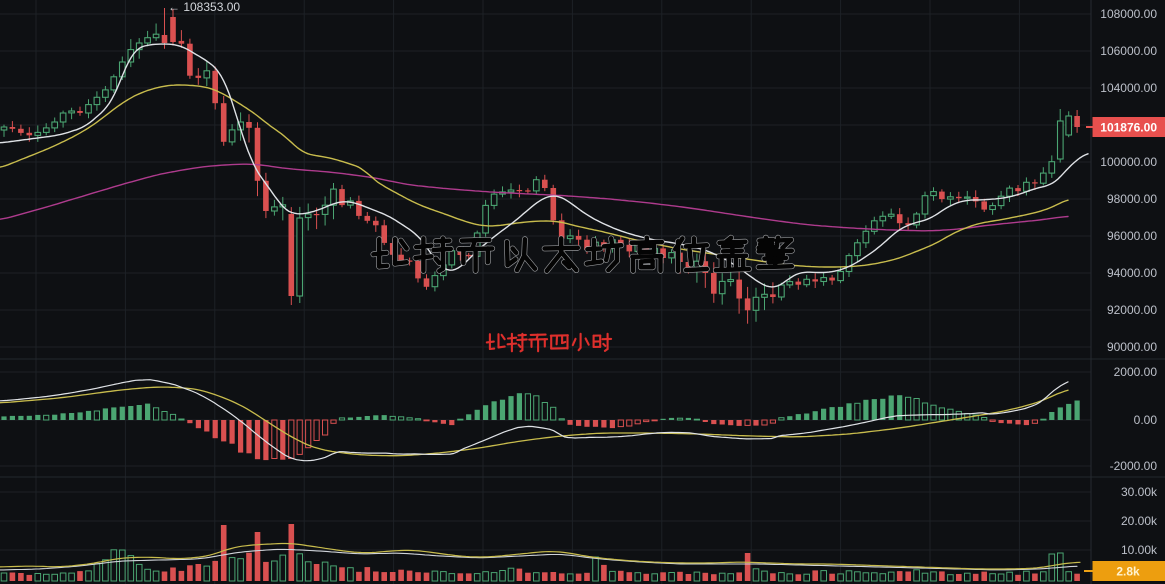 This screenshot has height=584, width=1165. Describe the element at coordinates (1128, 162) in the screenshot. I see `svg-text: 100000.00` at that location.